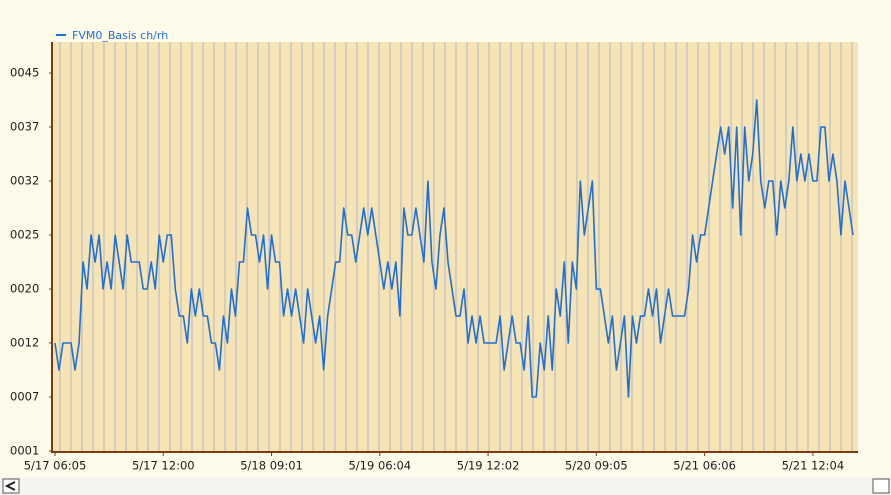 This screenshot has height=495, width=891. Describe the element at coordinates (813, 466) in the screenshot. I see `x-tick-label: 5/21 12:04` at that location.